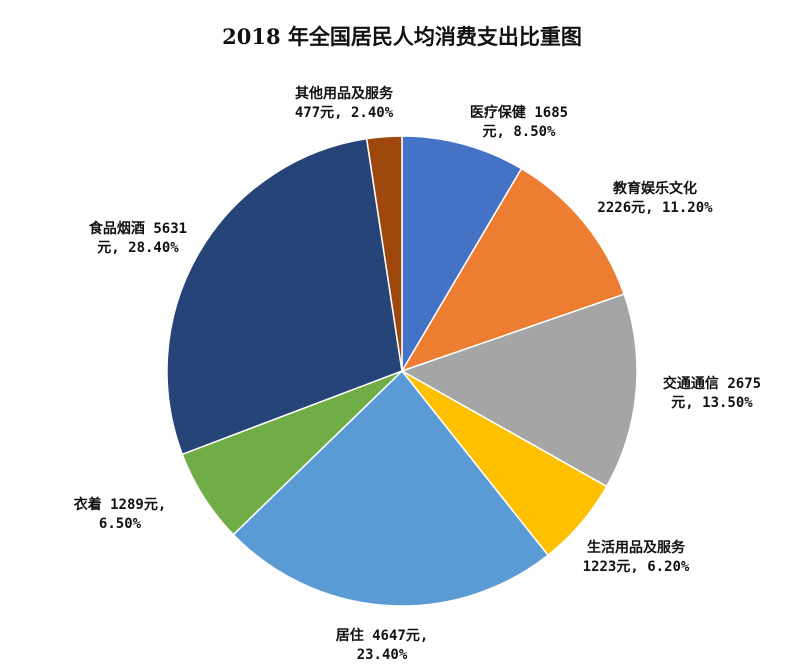 This screenshot has height=669, width=805. I want to click on data-label-other: 其他用品及服务 477元, 2.40%, so click(344, 103).